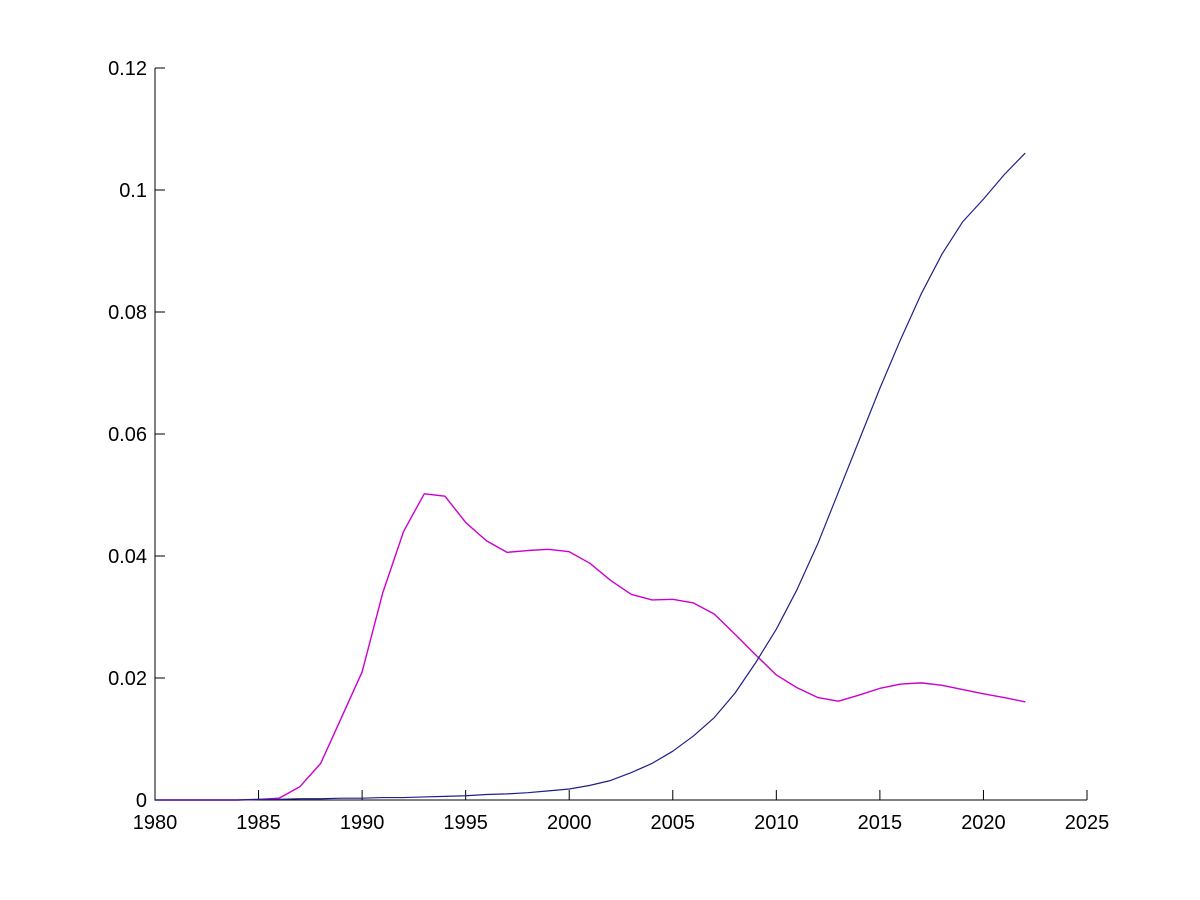 This screenshot has width=1200, height=900. What do you see at coordinates (1087, 823) in the screenshot?
I see `x-tick-label: 2025` at bounding box center [1087, 823].